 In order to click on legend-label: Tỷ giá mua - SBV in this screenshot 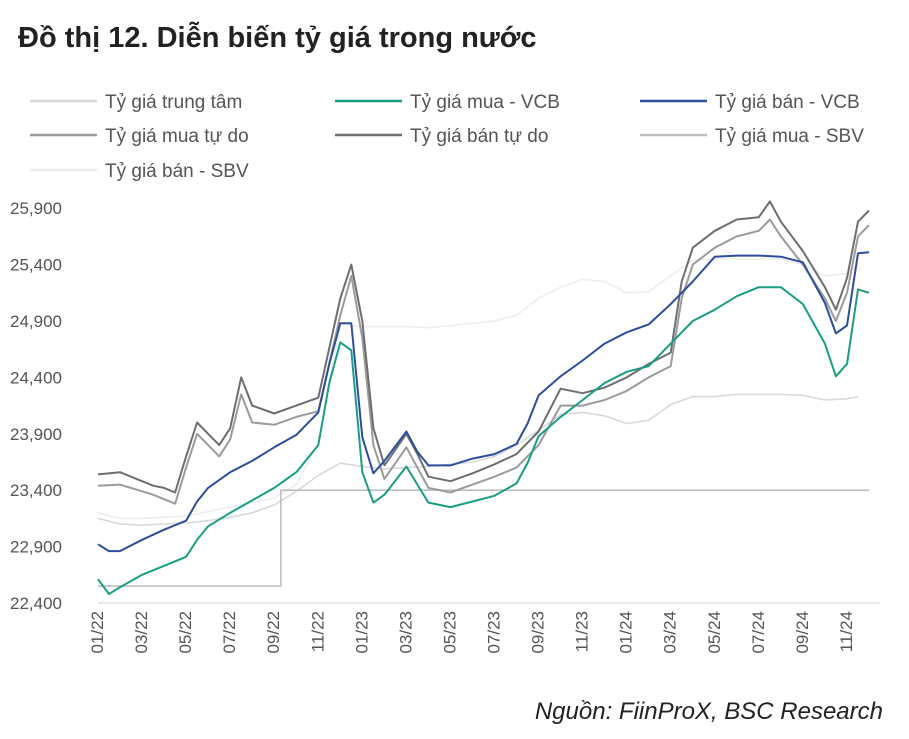, I will do `click(789, 136)`.